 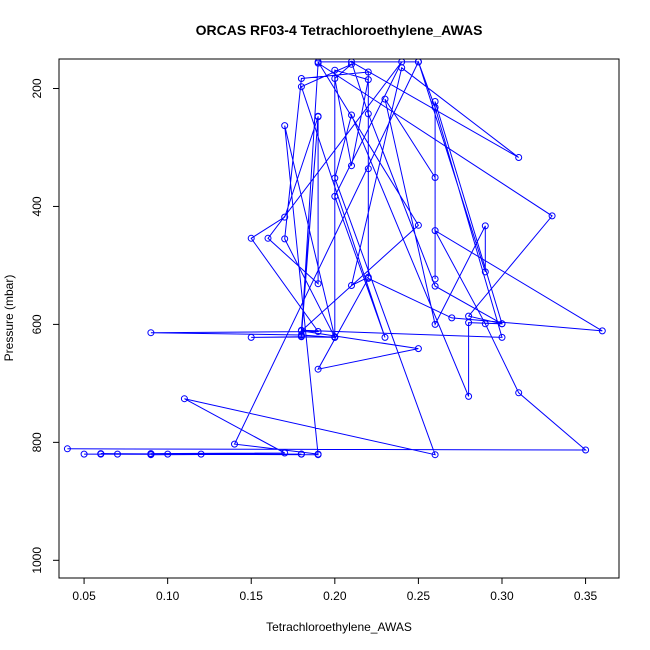 I want to click on chart-title: ORCAS RF03-4 Tetrachloroethylene_AWAS, so click(x=339, y=30).